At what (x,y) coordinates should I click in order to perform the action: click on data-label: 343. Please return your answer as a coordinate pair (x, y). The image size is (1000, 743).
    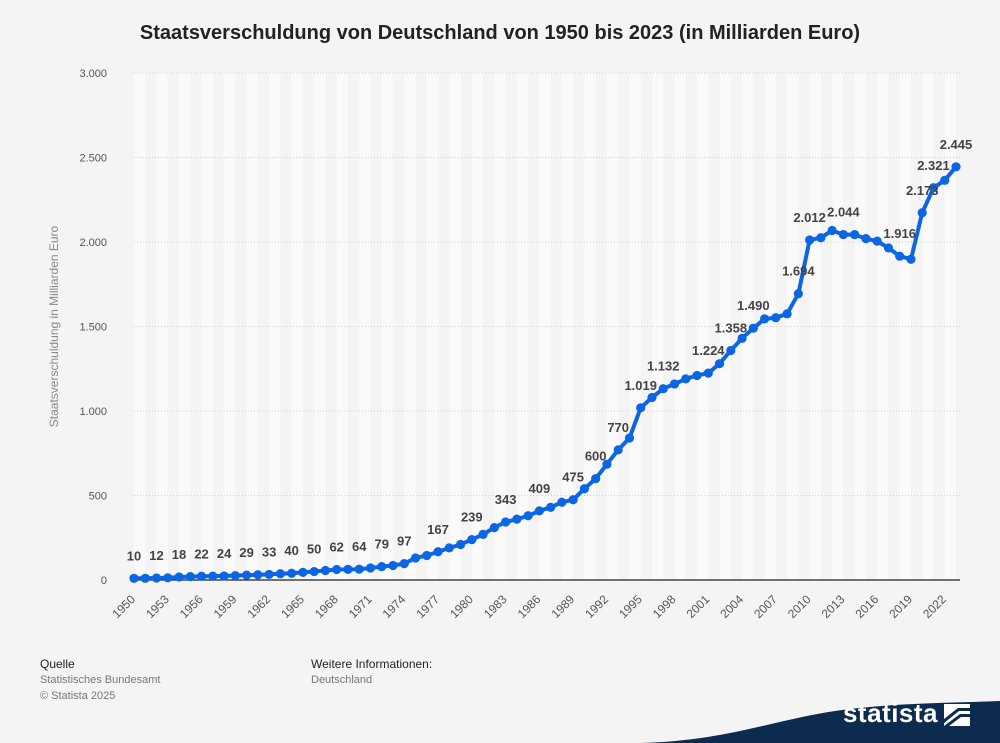
    Looking at the image, I should click on (506, 499).